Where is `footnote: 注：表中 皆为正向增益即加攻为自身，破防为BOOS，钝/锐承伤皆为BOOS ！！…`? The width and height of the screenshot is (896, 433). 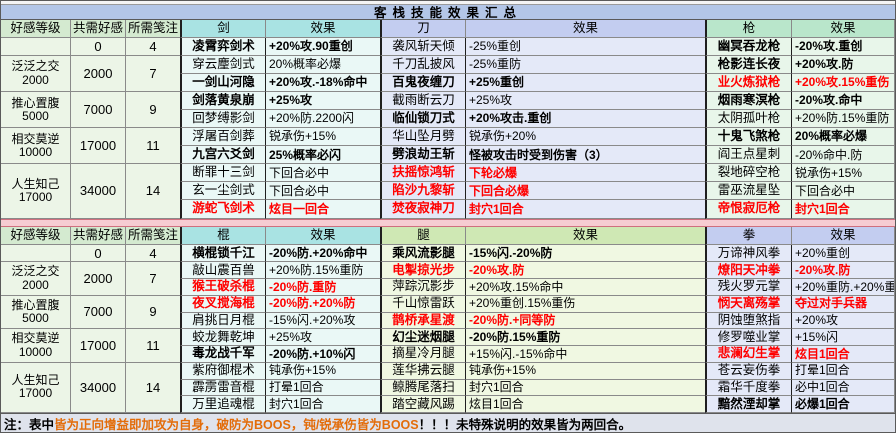 footnote: 注：表中 皆为正向增益即加攻为自身，破防为BOOS，钝/锐承伤皆为BOOS ！！… is located at coordinates (448, 422).